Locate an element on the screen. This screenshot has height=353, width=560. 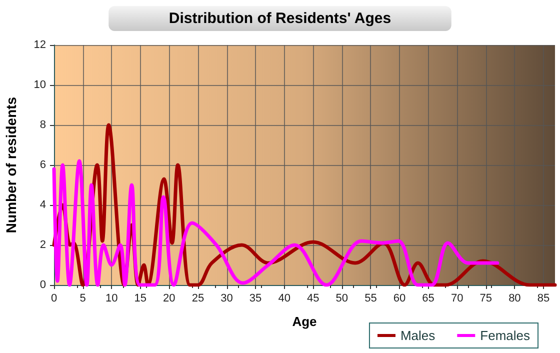
y-axis-title: Number of residents is located at coordinates (11, 165).